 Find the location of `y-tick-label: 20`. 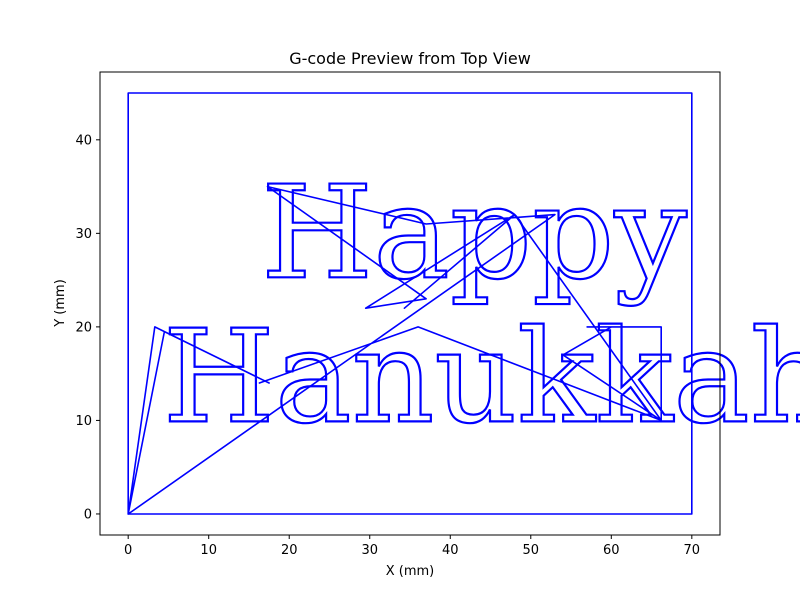

y-tick-label: 20 is located at coordinates (83, 327).